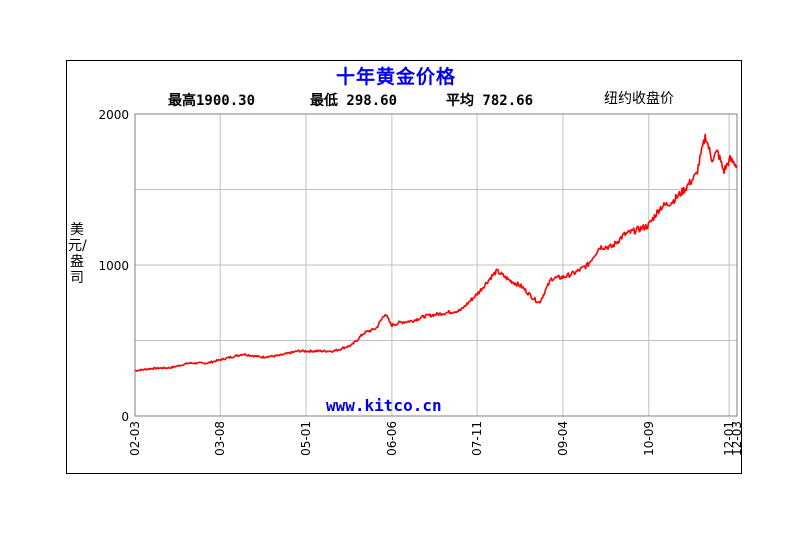  Describe the element at coordinates (392, 438) in the screenshot. I see `x-tick-label: 06-06` at that location.